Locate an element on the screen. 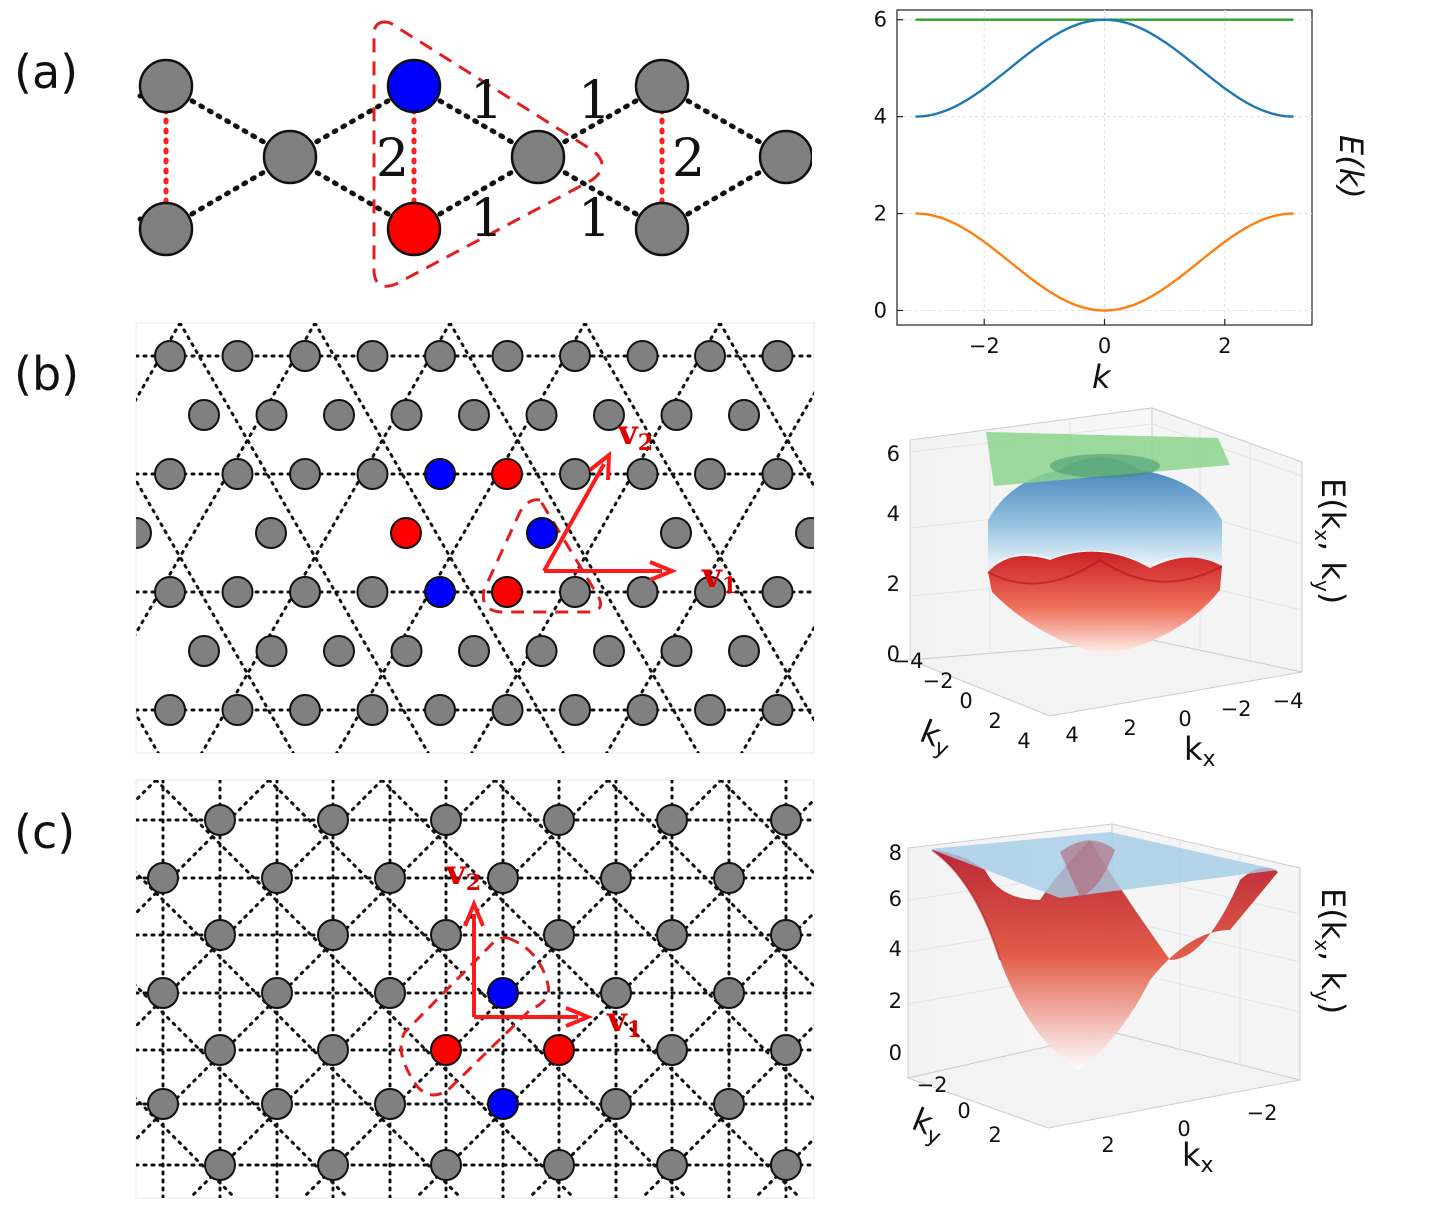 This screenshot has height=1208, width=1445. bond-label-2-a: 2 is located at coordinates (392, 159).